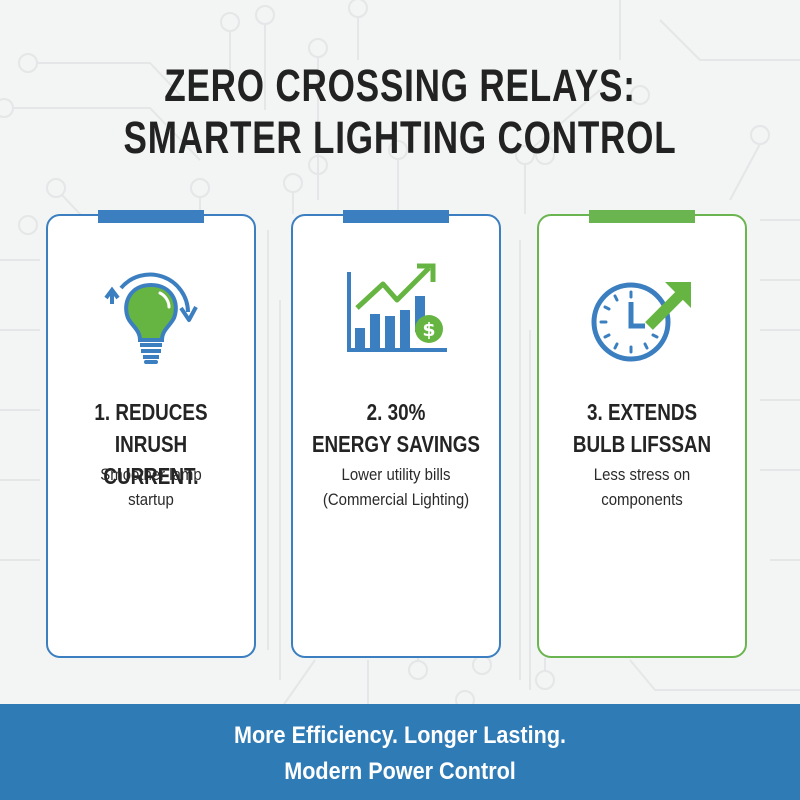  I want to click on sub-line-2: components, so click(642, 499).